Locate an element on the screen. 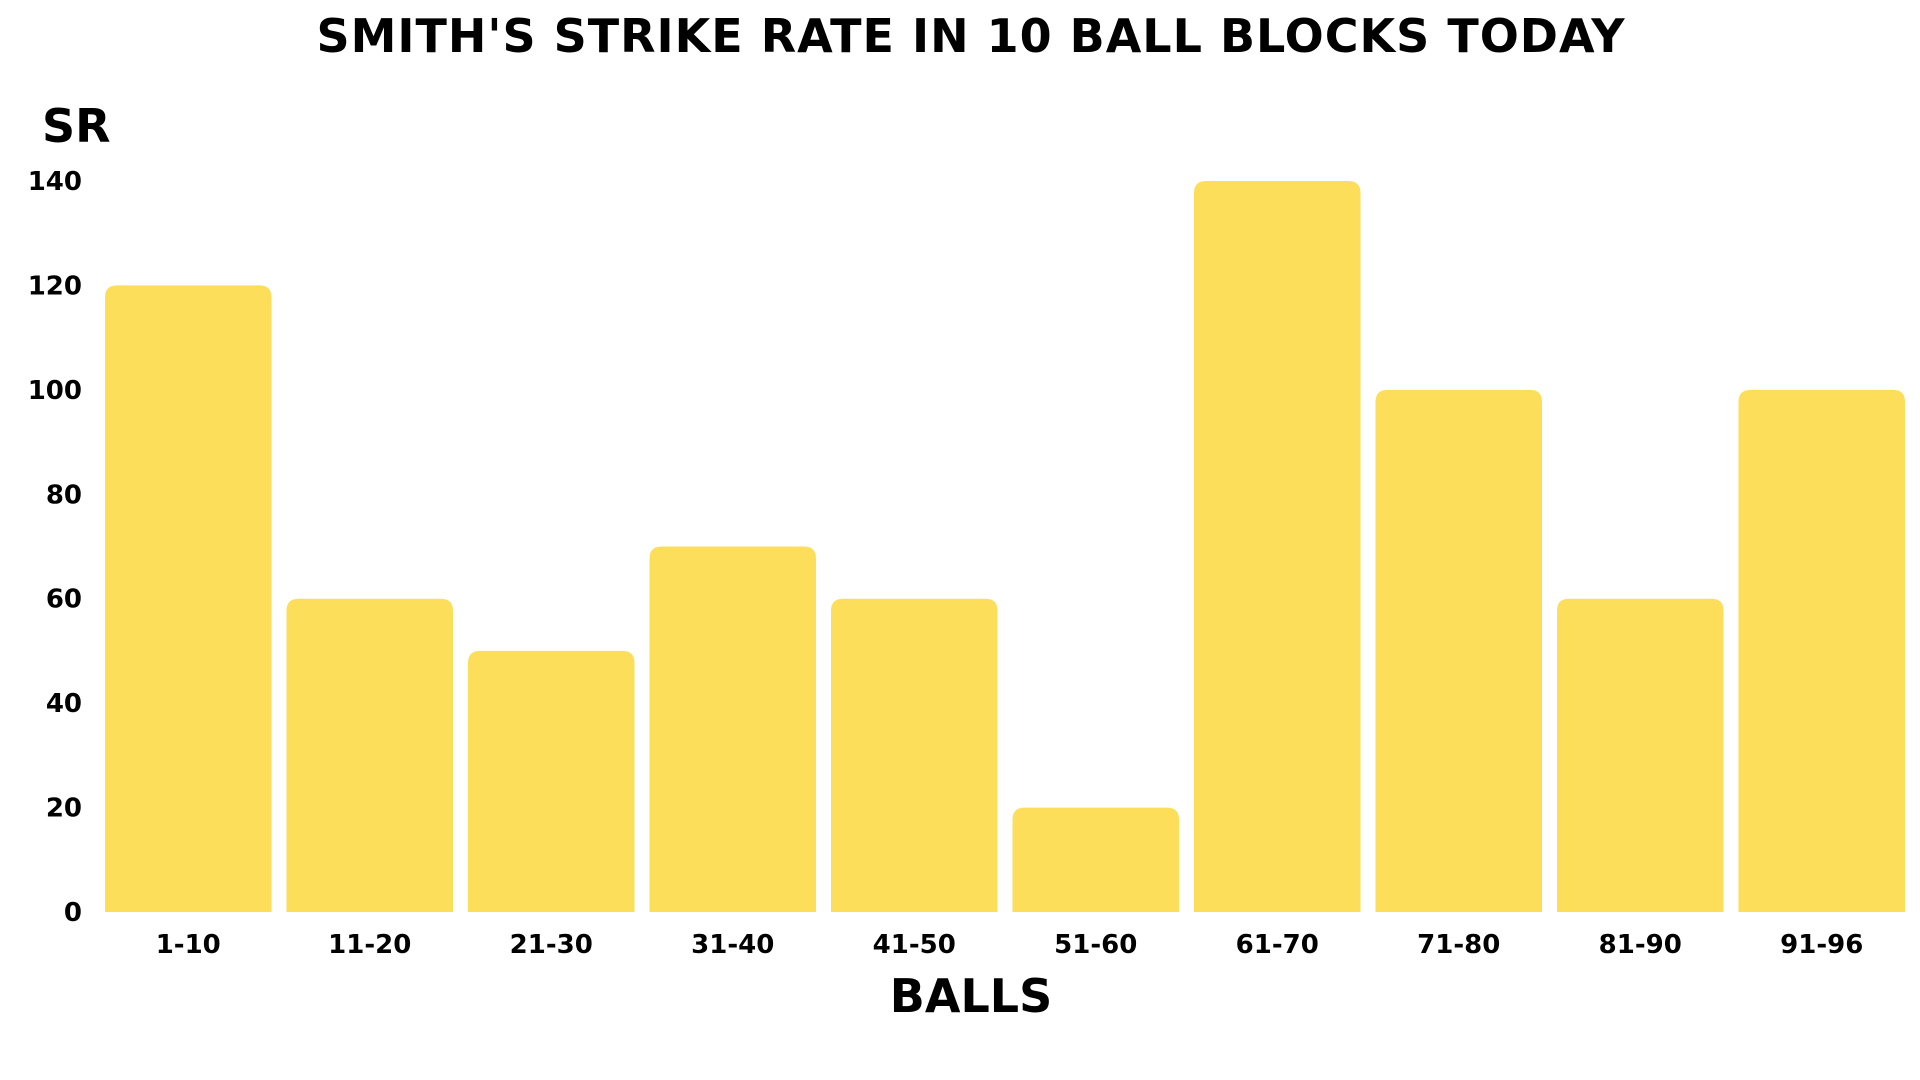 The width and height of the screenshot is (1920, 1080). y-tick-label: 80 is located at coordinates (64, 495).